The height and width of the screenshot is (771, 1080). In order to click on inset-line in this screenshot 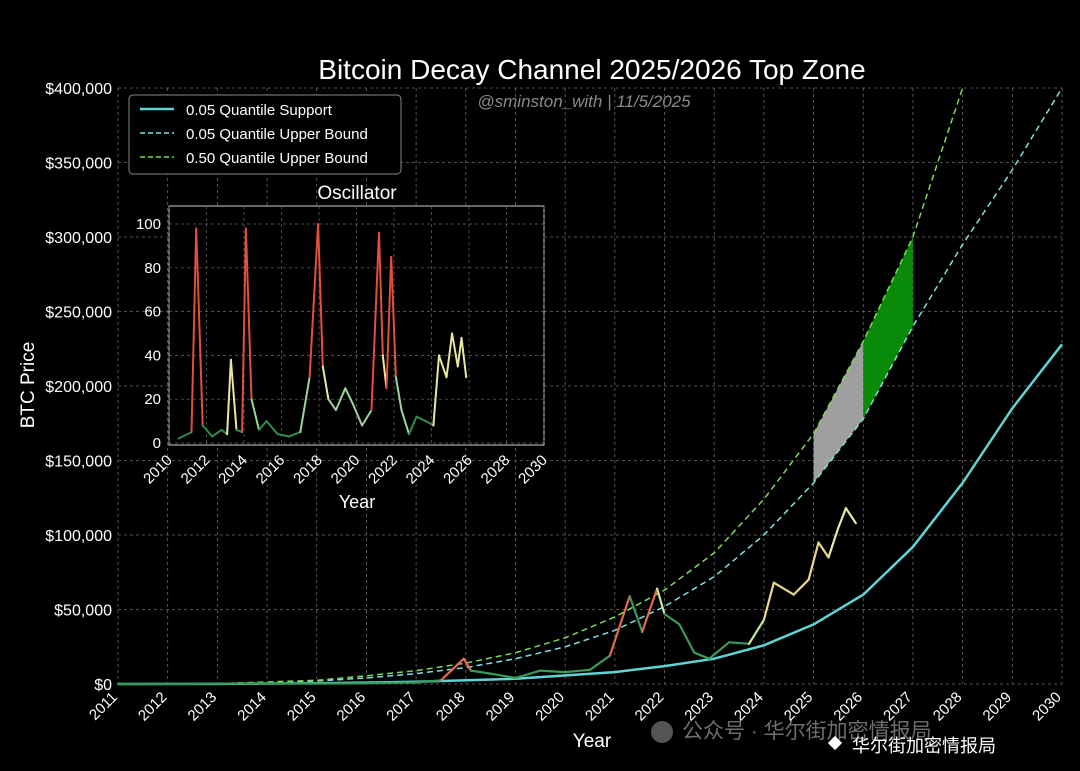, I will do `click(322, 331)`.